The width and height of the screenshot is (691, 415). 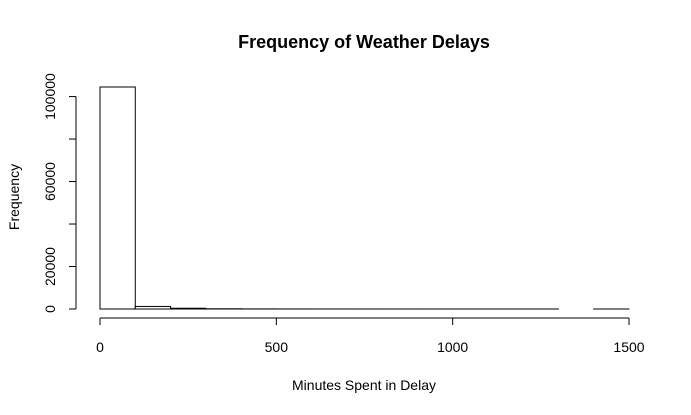 I want to click on y-tick-label: 0, so click(x=50, y=309).